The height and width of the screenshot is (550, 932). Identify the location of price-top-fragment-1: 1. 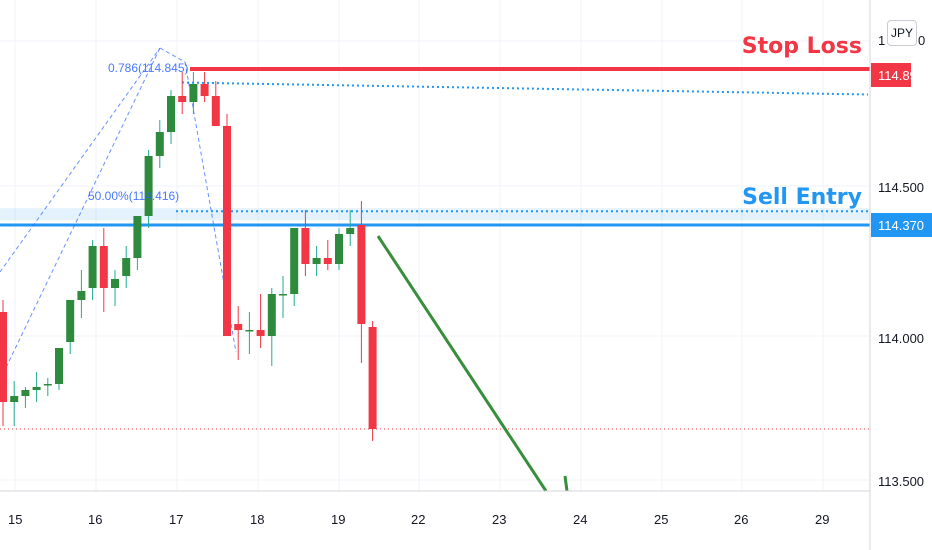
(881, 40).